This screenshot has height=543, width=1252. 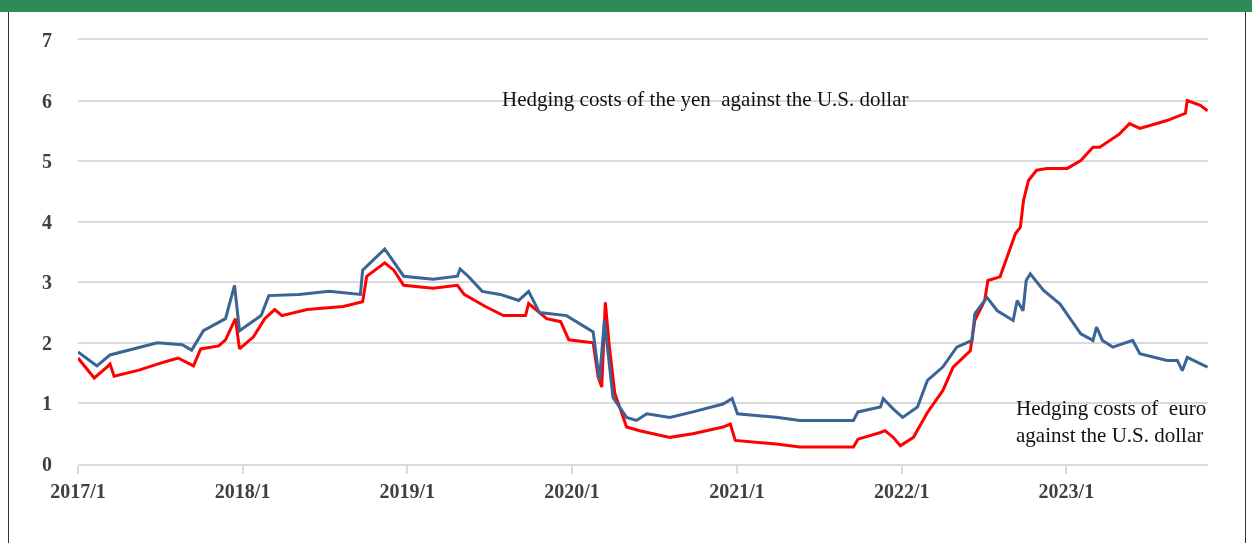 I want to click on annotation: Hedging costs of euro against the U.S. dollar, so click(x=1111, y=422).